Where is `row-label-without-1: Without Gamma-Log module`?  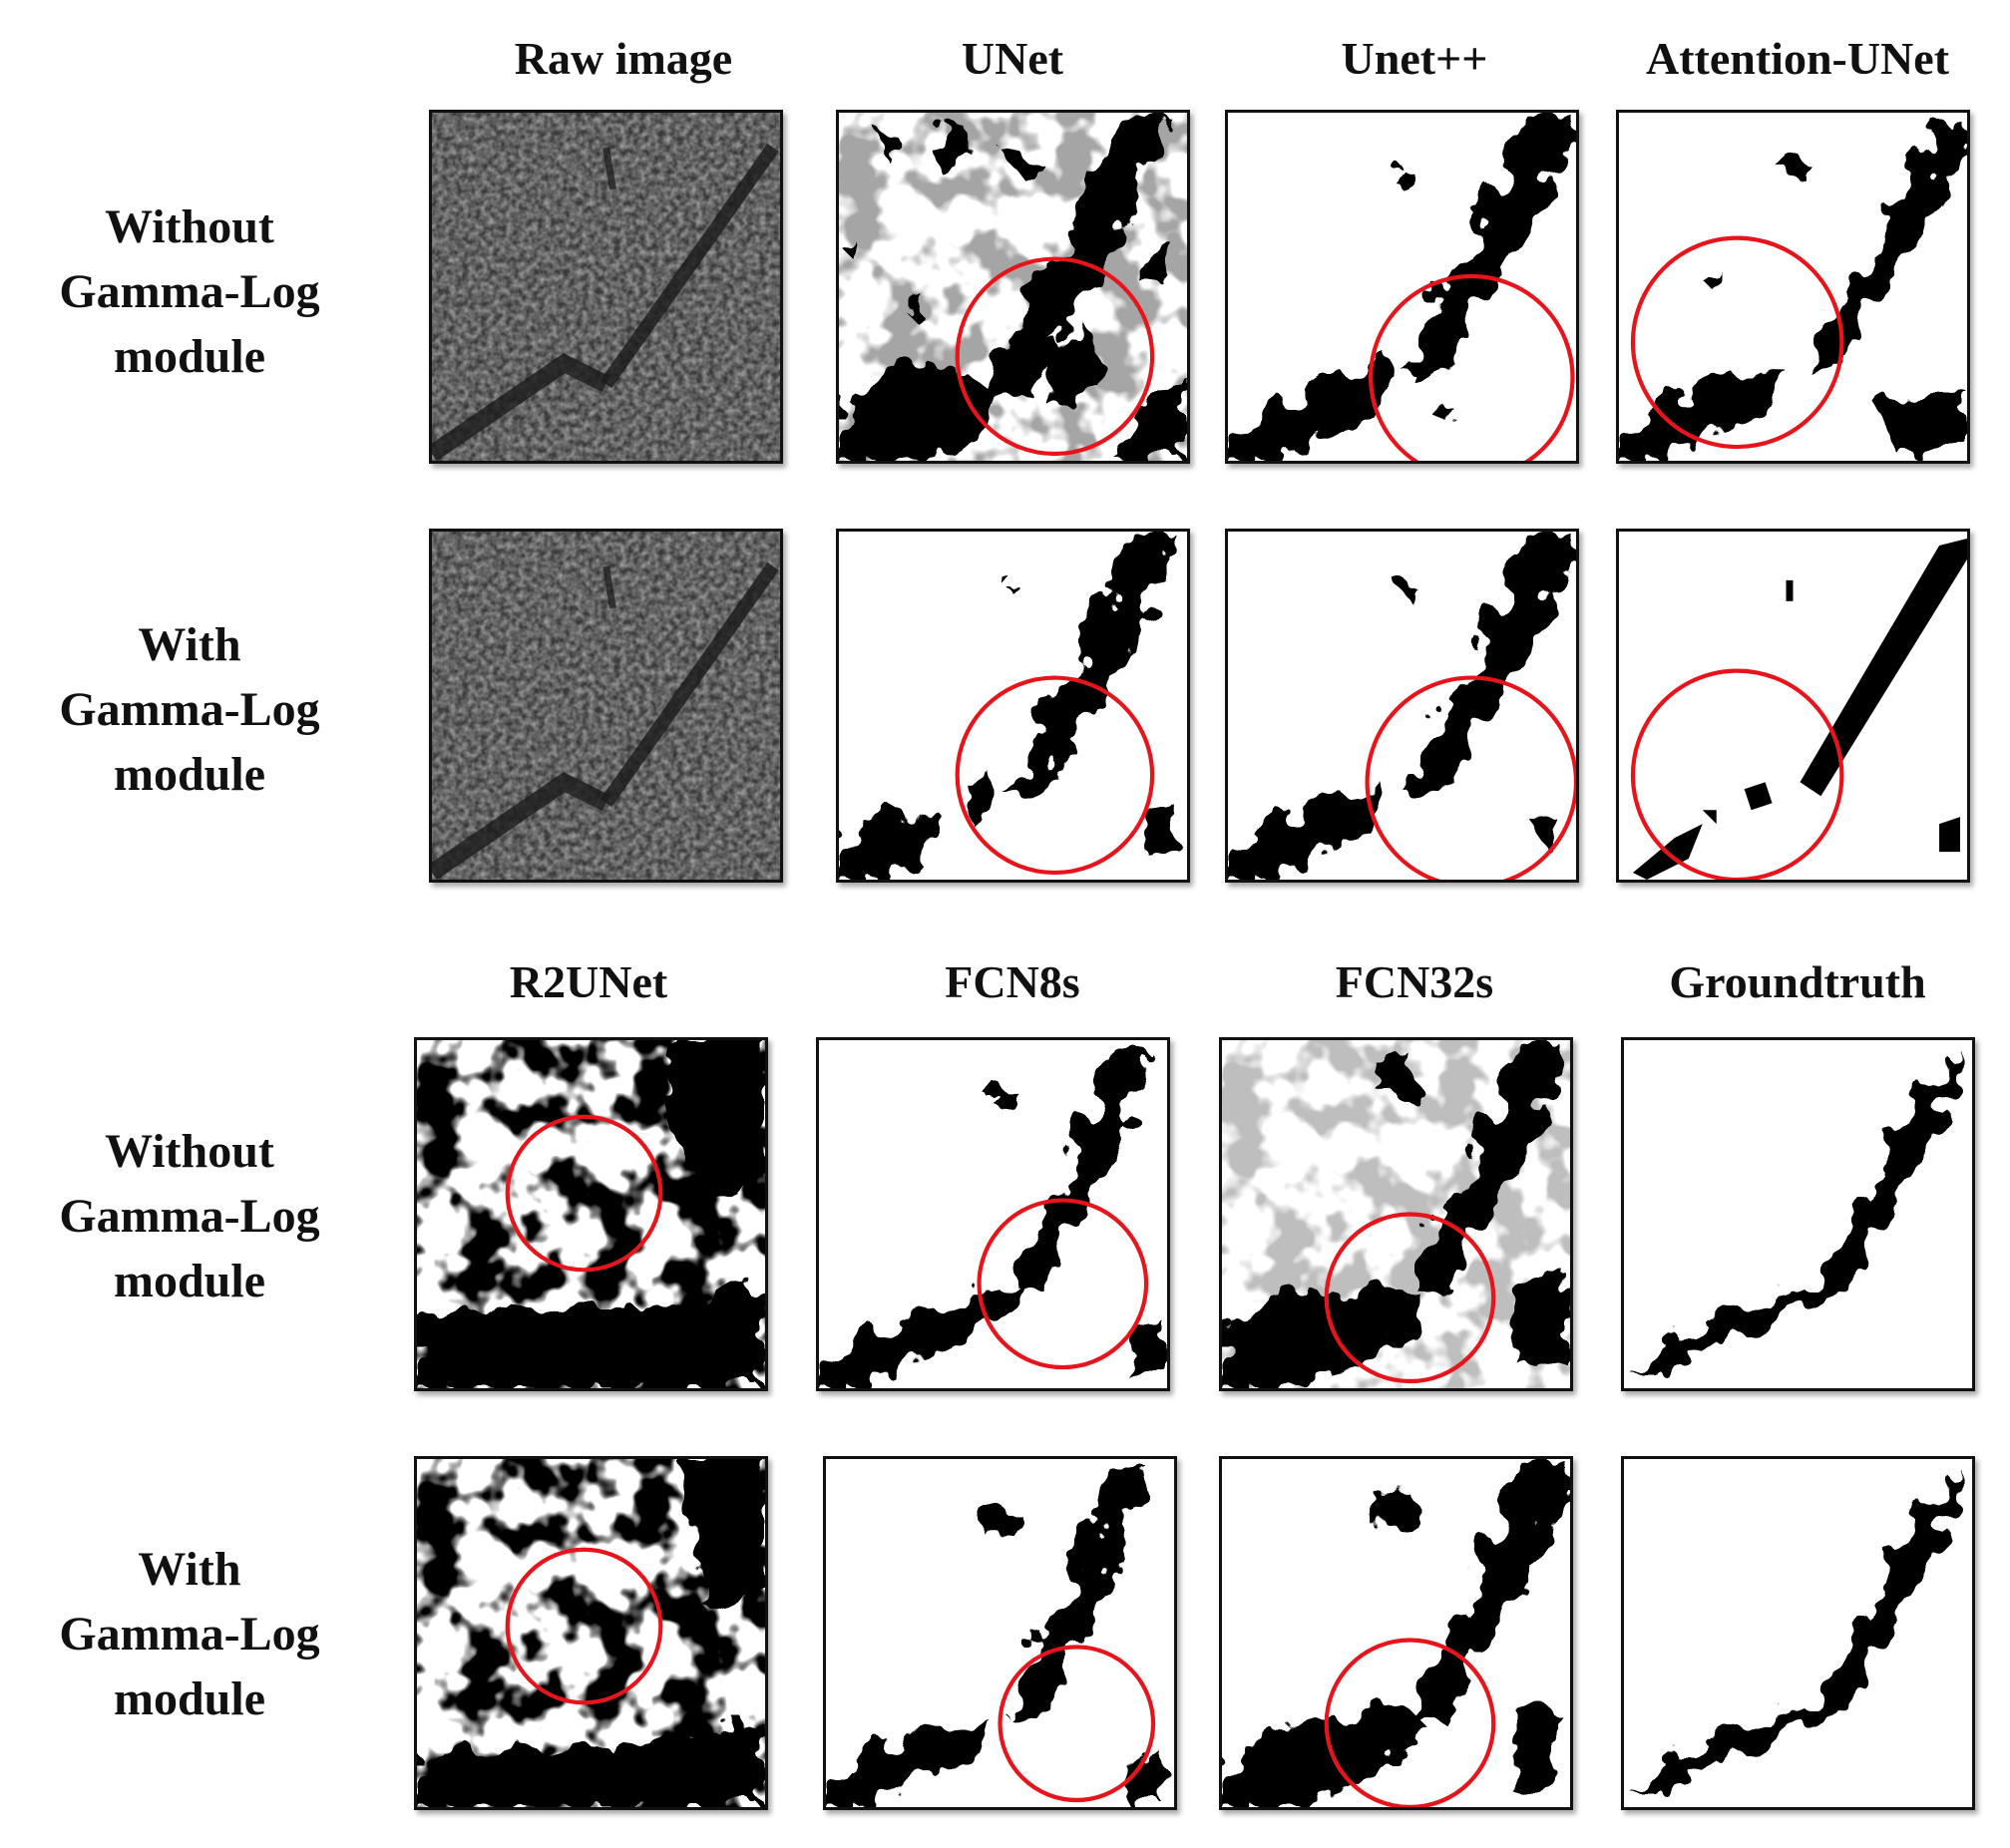 row-label-without-1: Without Gamma-Log module is located at coordinates (189, 291).